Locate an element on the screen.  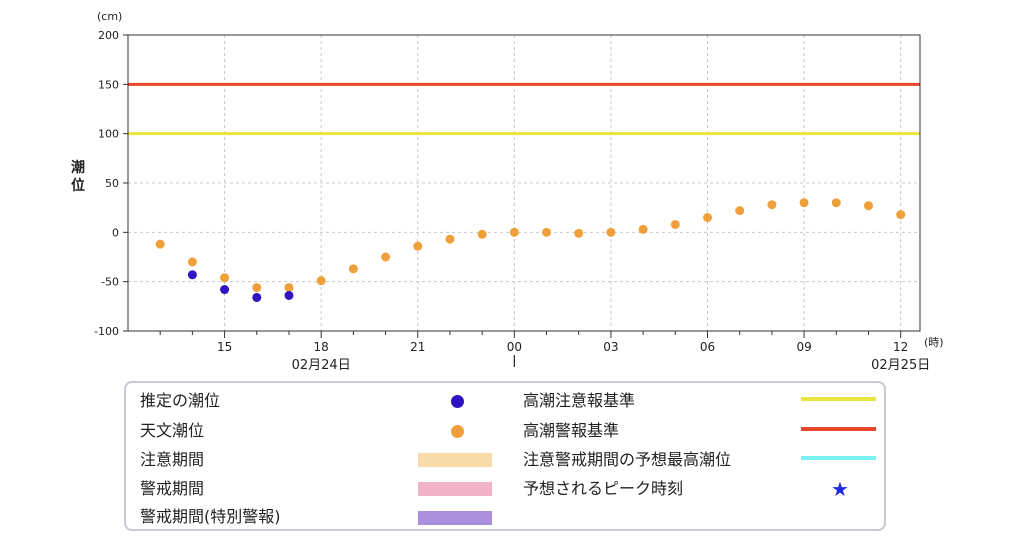
y-axis-title-char: 潮 is located at coordinates (78, 167).